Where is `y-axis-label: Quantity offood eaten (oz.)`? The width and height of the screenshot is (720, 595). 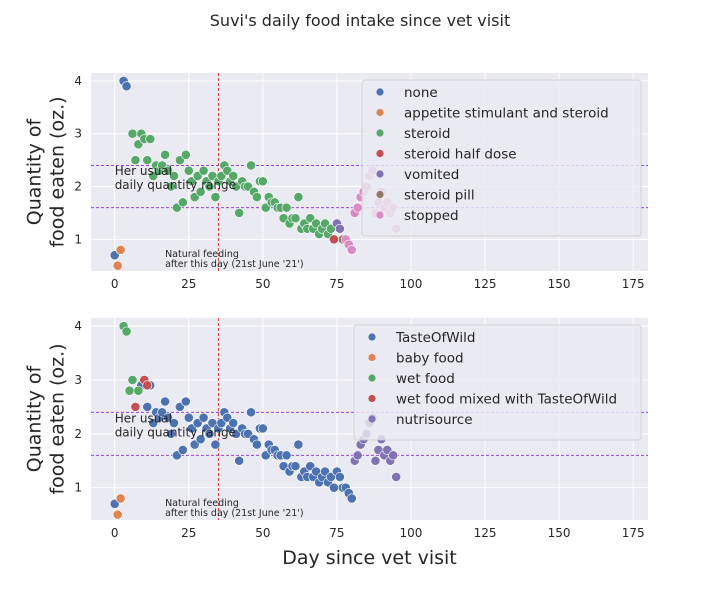 y-axis-label: Quantity offood eaten (oz.) is located at coordinates (46, 418).